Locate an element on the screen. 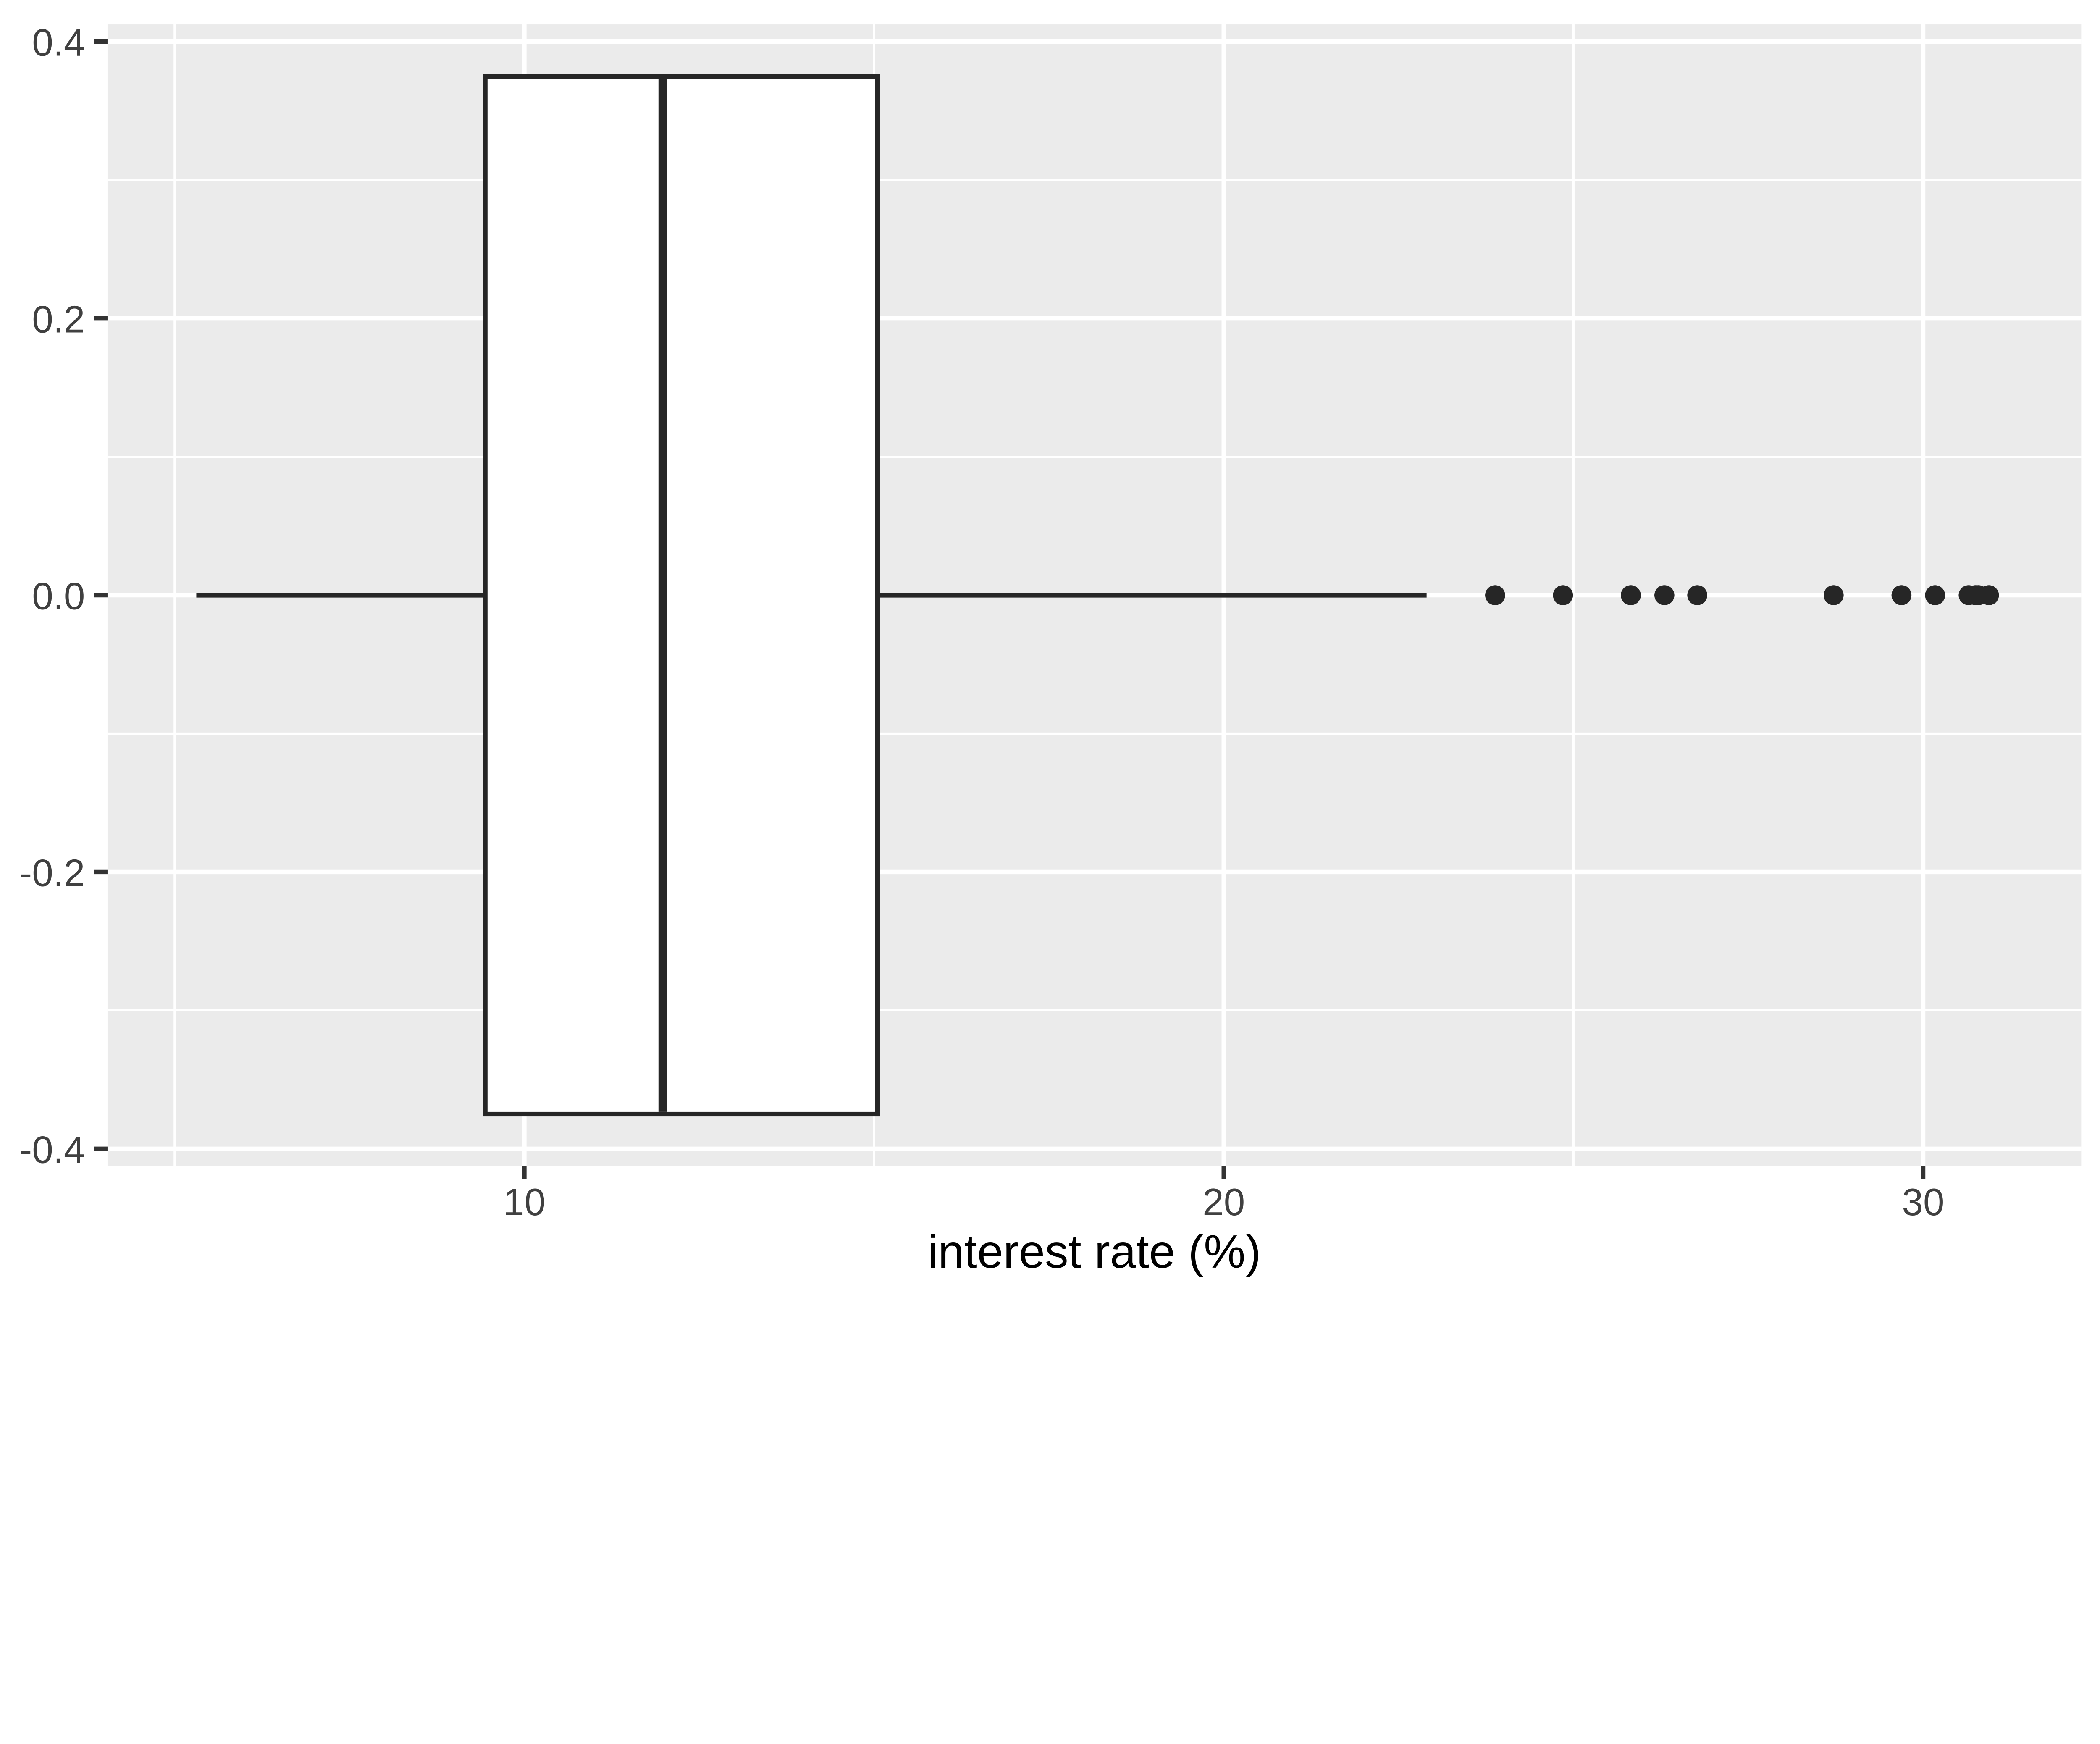  box is located at coordinates (681, 595).